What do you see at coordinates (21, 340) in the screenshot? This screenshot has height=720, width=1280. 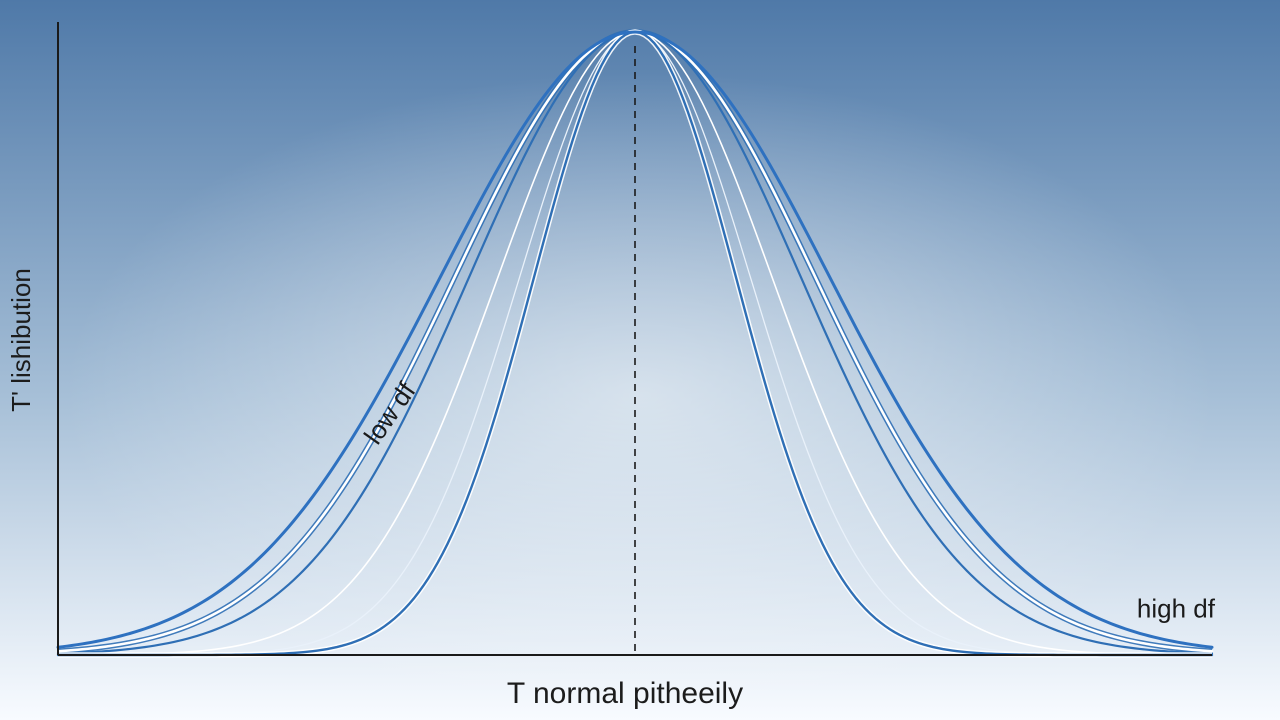 I see `y-axis-label: T' lishibution` at bounding box center [21, 340].